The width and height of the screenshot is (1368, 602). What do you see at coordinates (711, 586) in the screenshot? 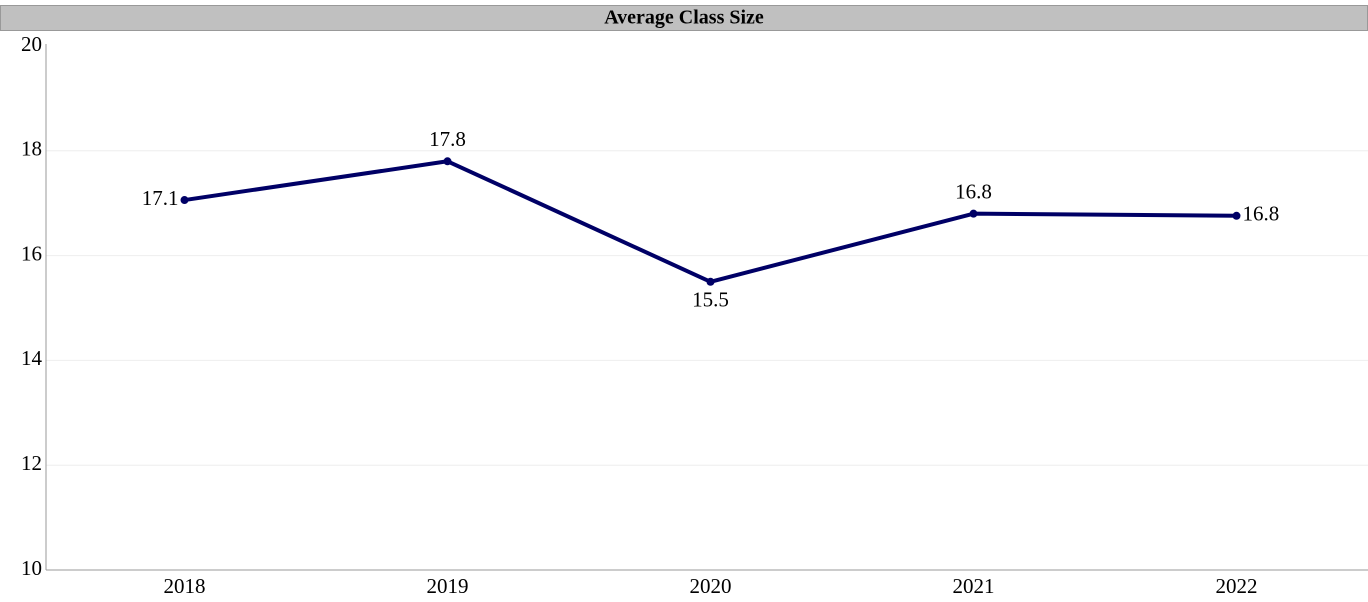
I see `x-tick-label: 2020` at bounding box center [711, 586].